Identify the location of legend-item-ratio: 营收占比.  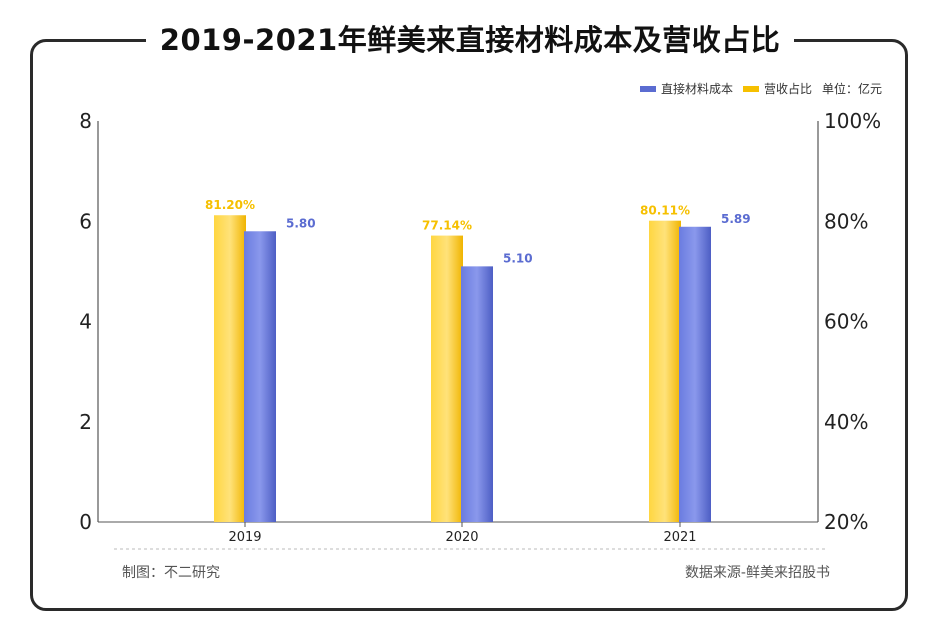
(777, 88).